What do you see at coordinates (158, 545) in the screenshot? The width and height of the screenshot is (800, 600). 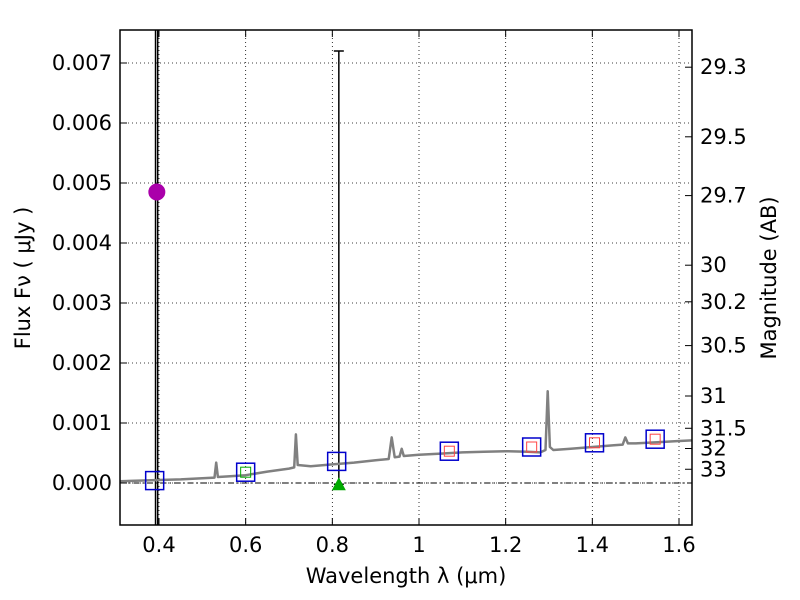 I see `x-tick-label: 0.4` at bounding box center [158, 545].